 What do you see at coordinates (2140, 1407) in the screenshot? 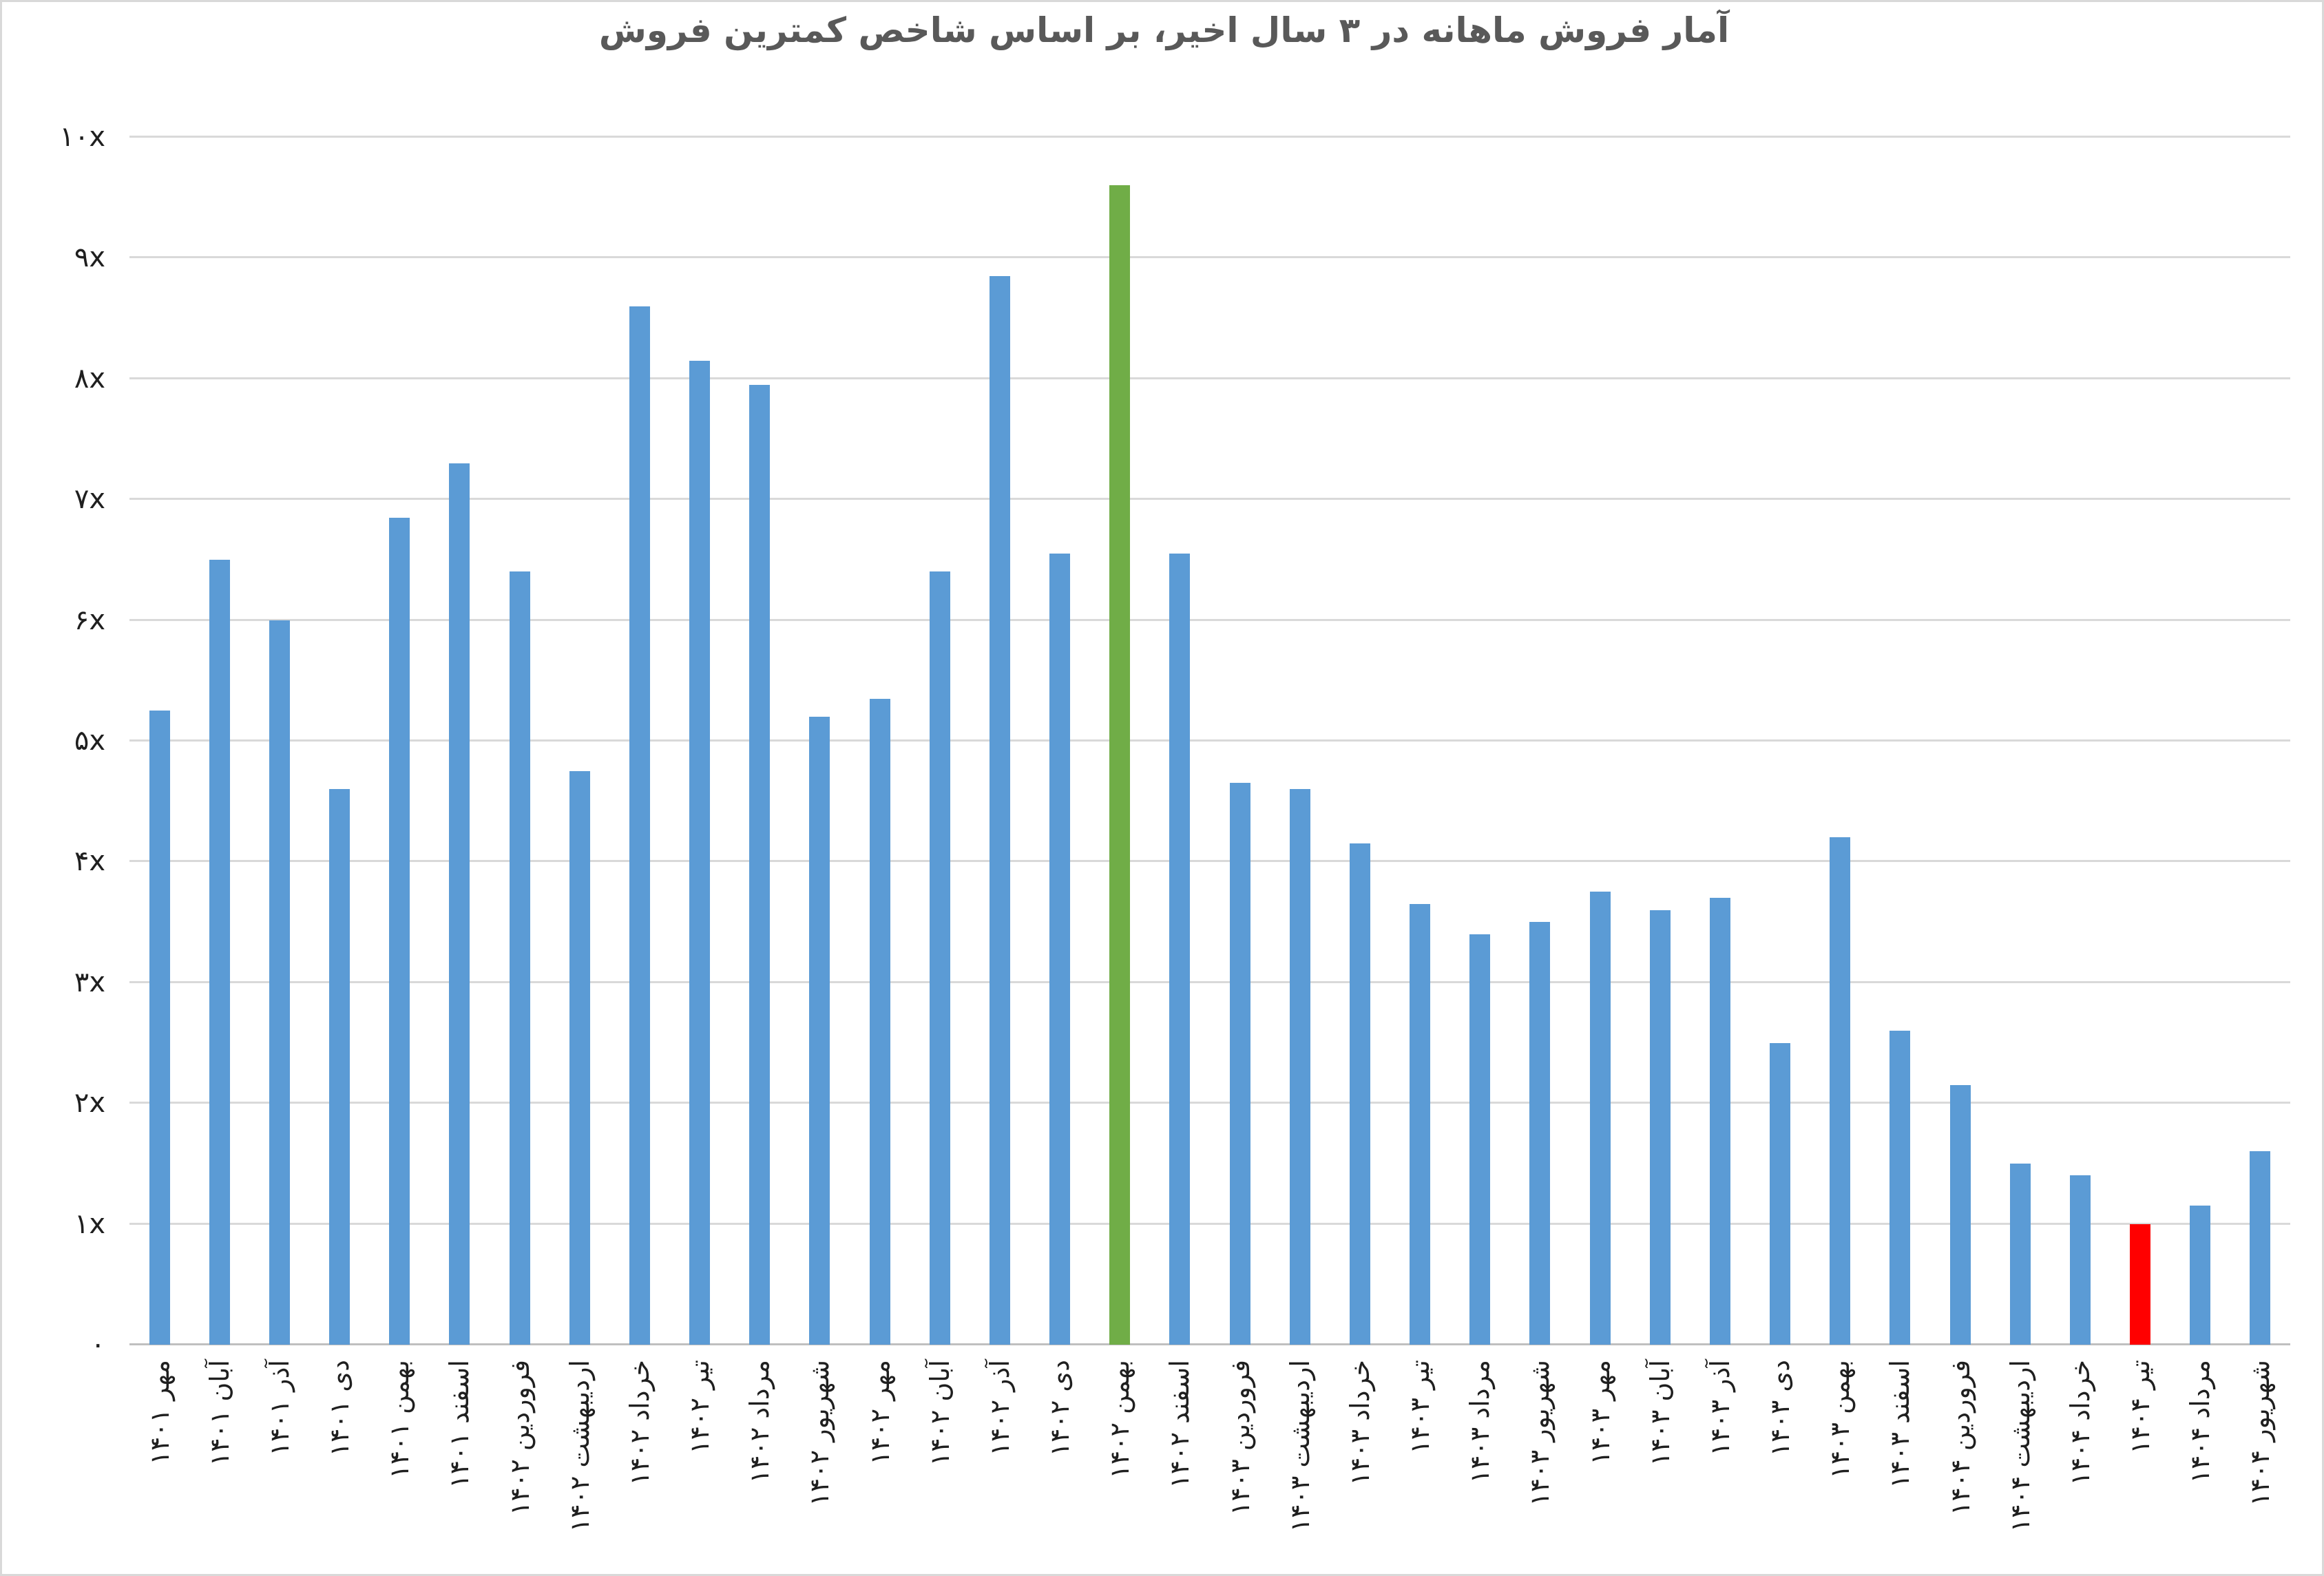
I see `x-tick-label: تیر ۱۴۰۴` at bounding box center [2140, 1407].